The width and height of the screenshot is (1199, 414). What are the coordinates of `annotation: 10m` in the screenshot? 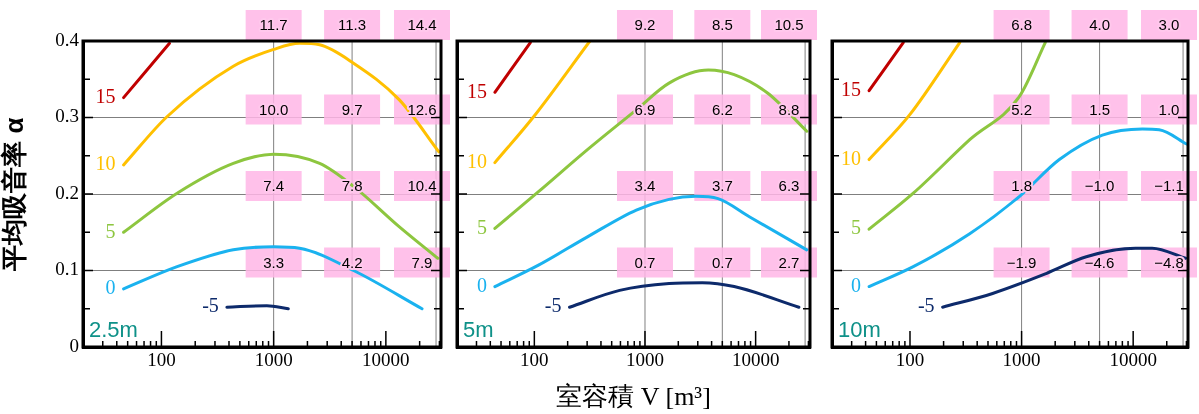 It's located at (859, 329).